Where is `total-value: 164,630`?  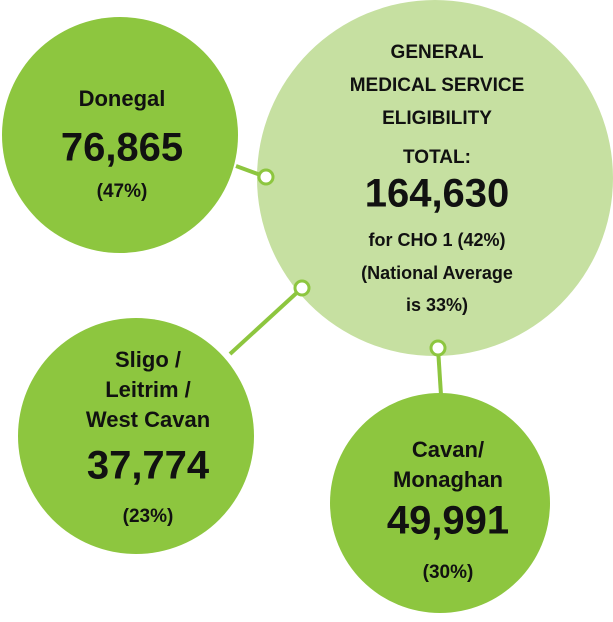
total-value: 164,630 is located at coordinates (437, 194).